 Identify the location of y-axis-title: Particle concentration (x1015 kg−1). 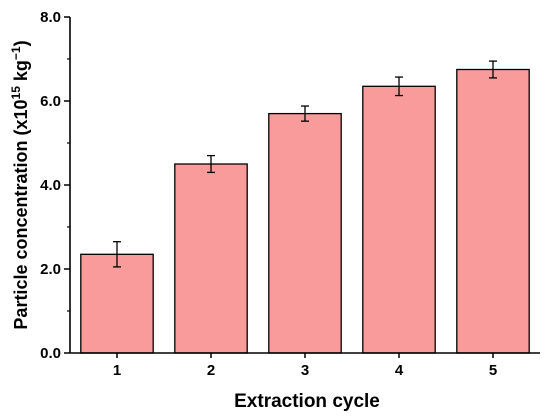
(20, 184).